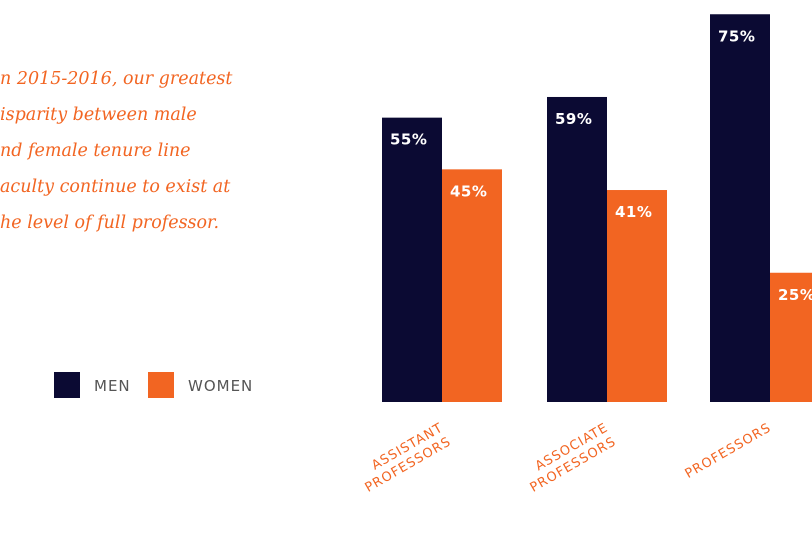 The height and width of the screenshot is (534, 812). Describe the element at coordinates (109, 223) in the screenshot. I see `quote-line: he level of full professor.` at that location.